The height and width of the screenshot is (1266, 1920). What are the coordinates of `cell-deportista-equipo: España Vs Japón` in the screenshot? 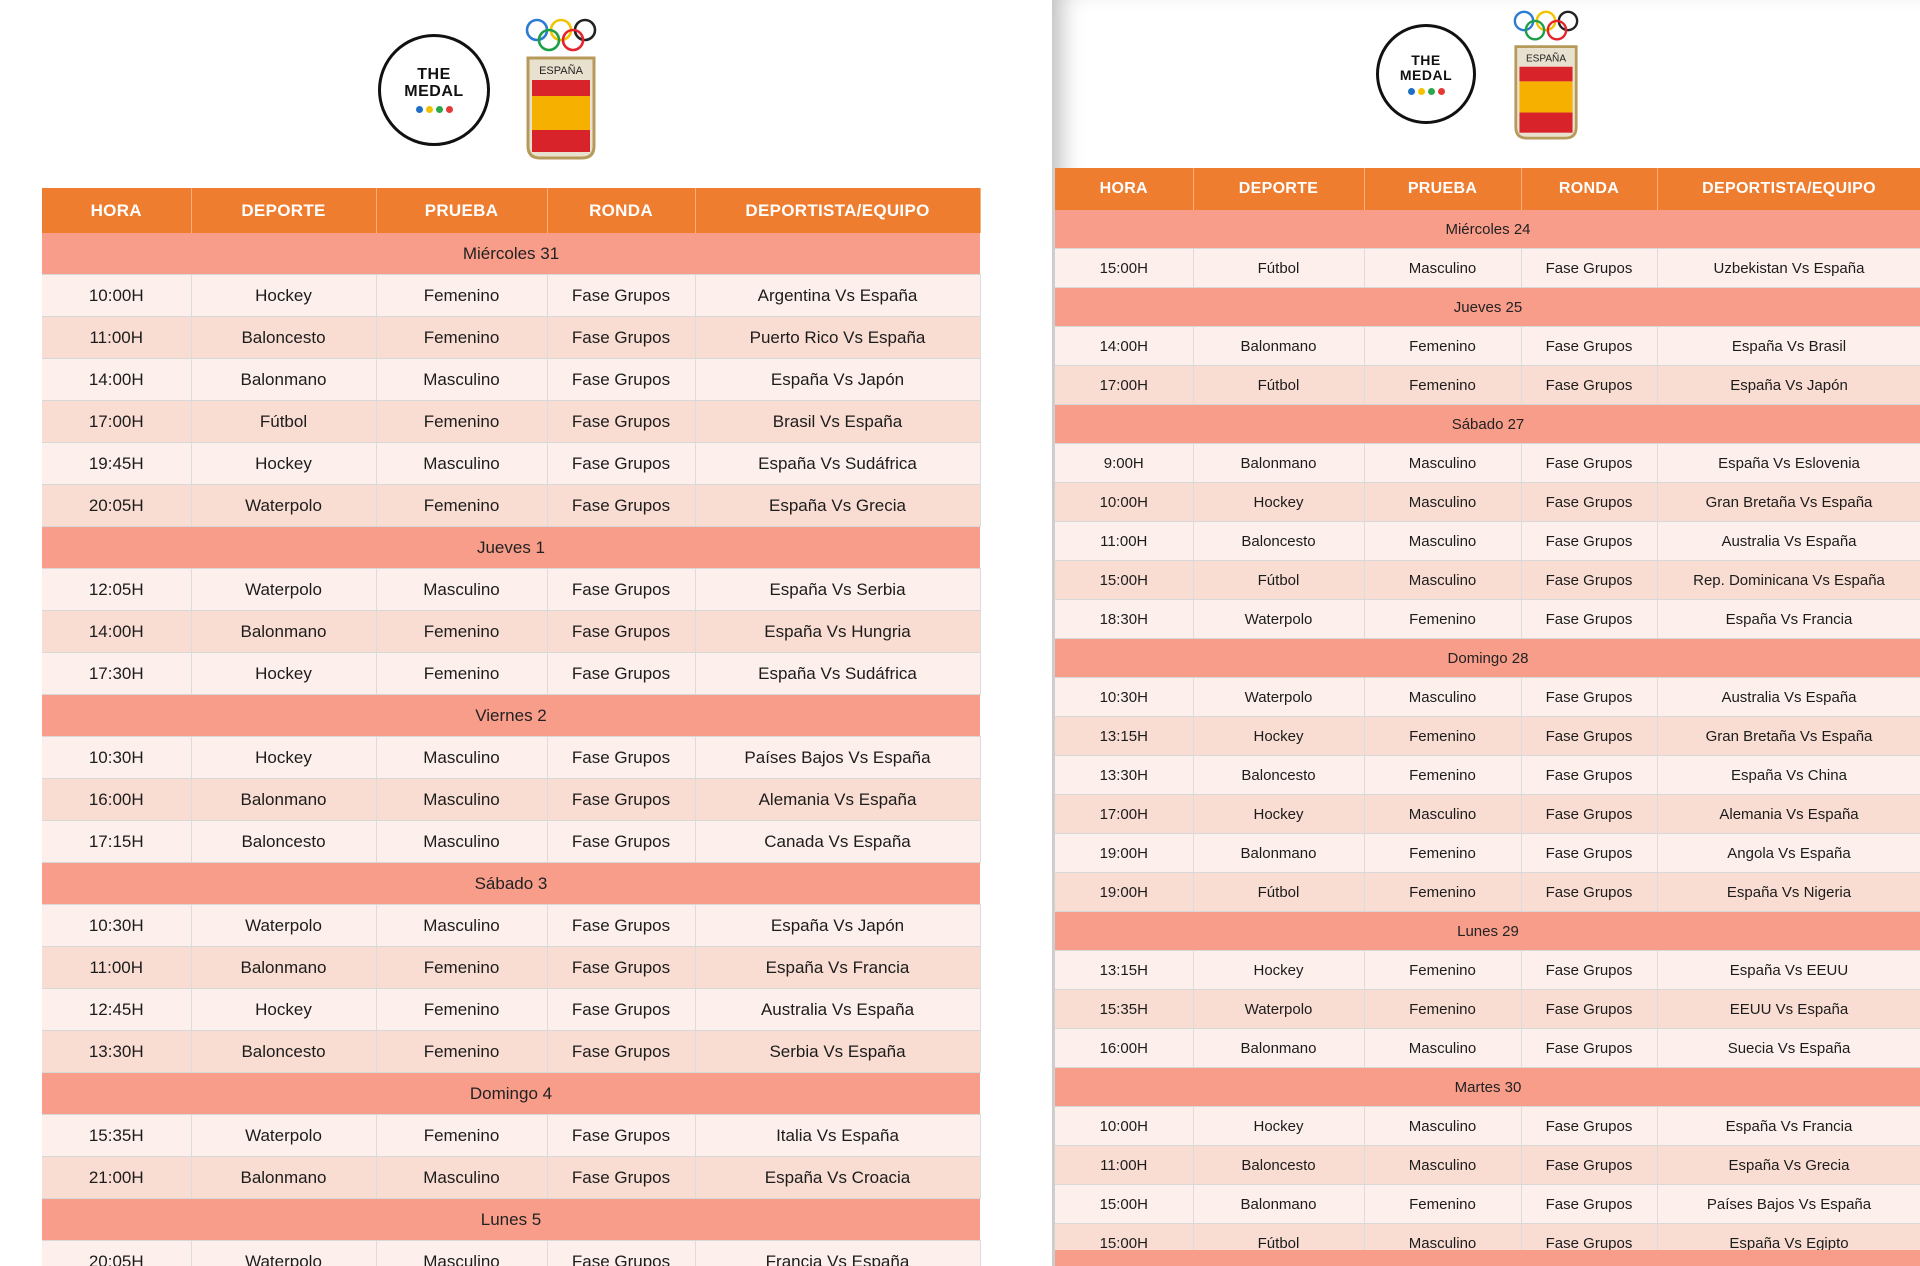 It's located at (838, 925).